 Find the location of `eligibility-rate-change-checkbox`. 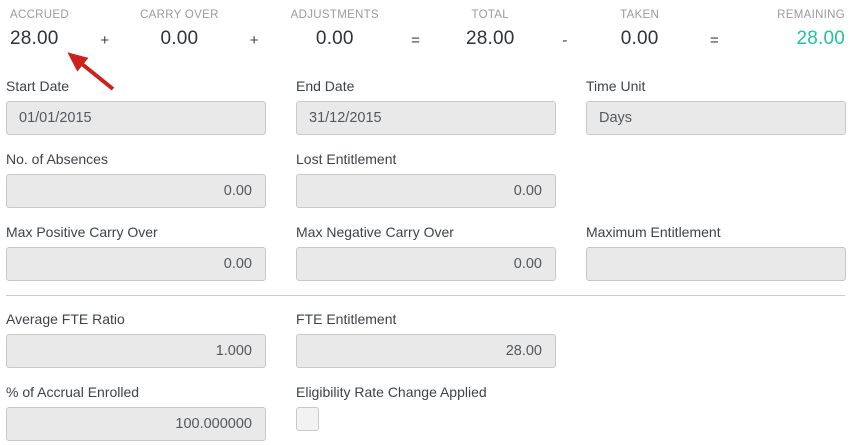

eligibility-rate-change-checkbox is located at coordinates (307, 419).